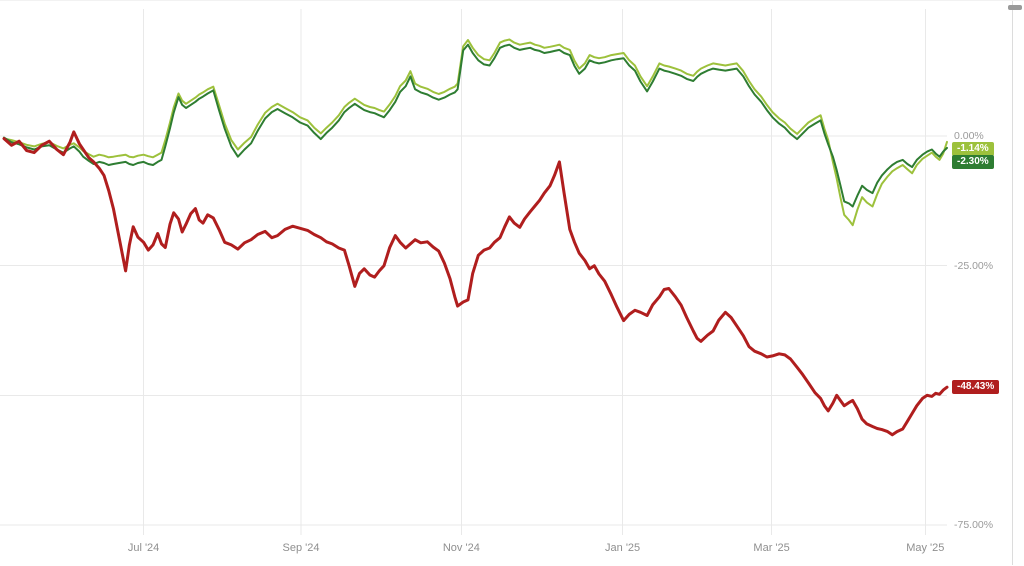  Describe the element at coordinates (973, 162) in the screenshot. I see `series-dark-green-badge: -2.30%` at that location.